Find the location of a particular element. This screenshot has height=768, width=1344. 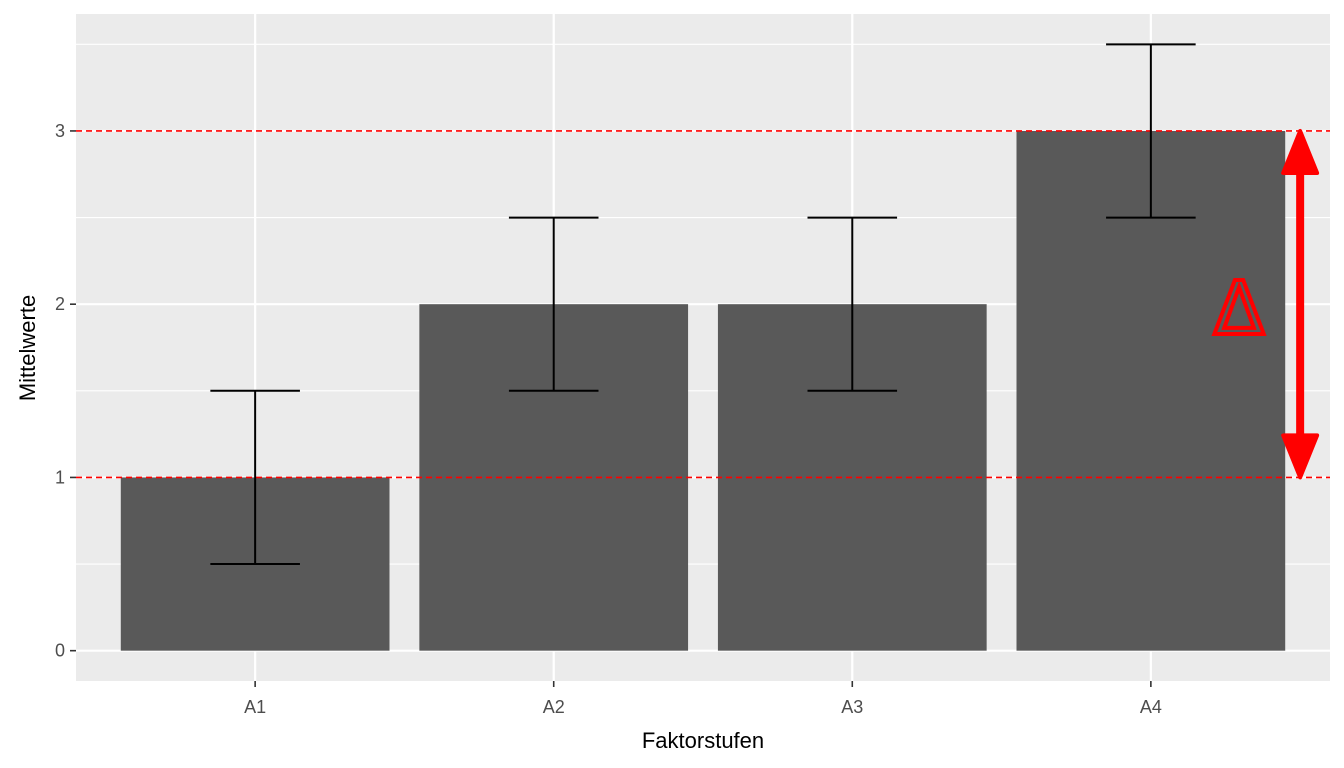

y-tick-label: 2 is located at coordinates (60, 304).